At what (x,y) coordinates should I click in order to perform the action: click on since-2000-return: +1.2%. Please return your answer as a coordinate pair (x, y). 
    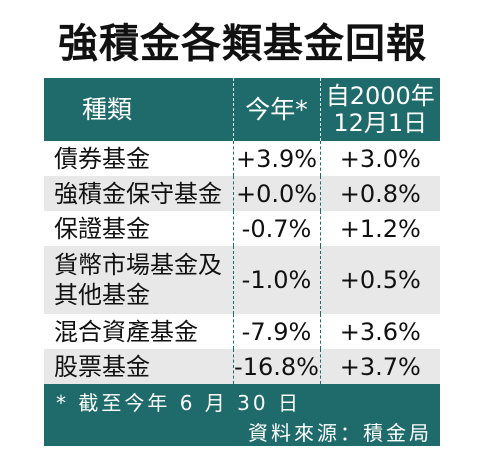
    Looking at the image, I should click on (379, 228).